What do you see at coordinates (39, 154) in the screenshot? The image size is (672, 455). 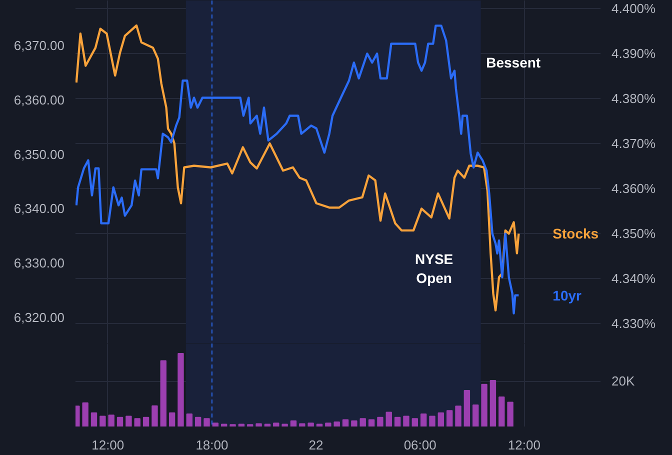 I see `y-tick-label: 6,350.00` at bounding box center [39, 154].